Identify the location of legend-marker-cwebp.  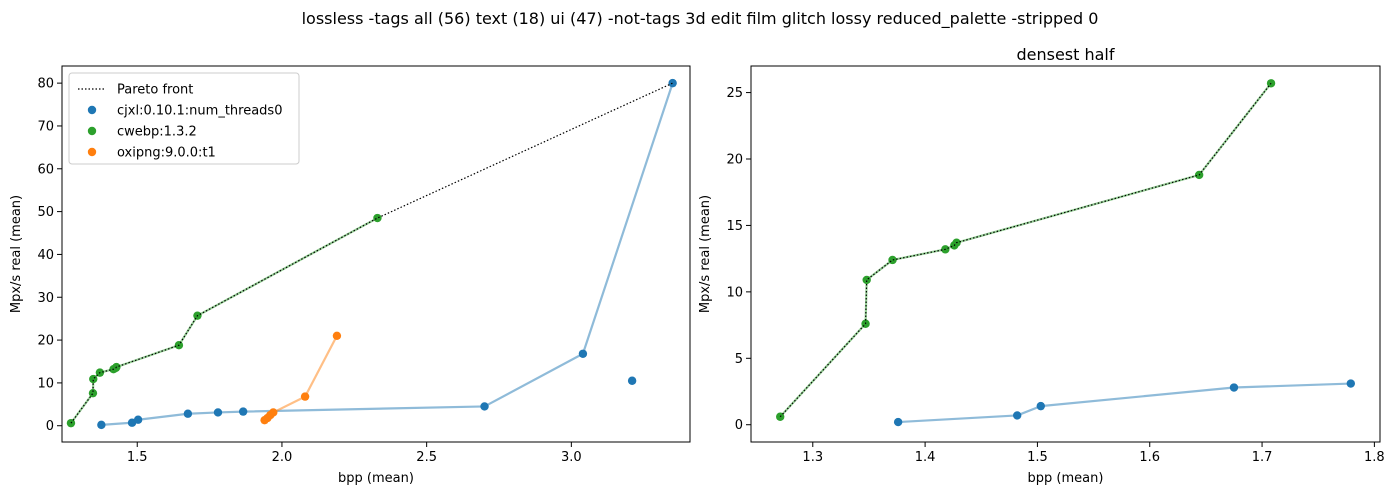
(92, 131).